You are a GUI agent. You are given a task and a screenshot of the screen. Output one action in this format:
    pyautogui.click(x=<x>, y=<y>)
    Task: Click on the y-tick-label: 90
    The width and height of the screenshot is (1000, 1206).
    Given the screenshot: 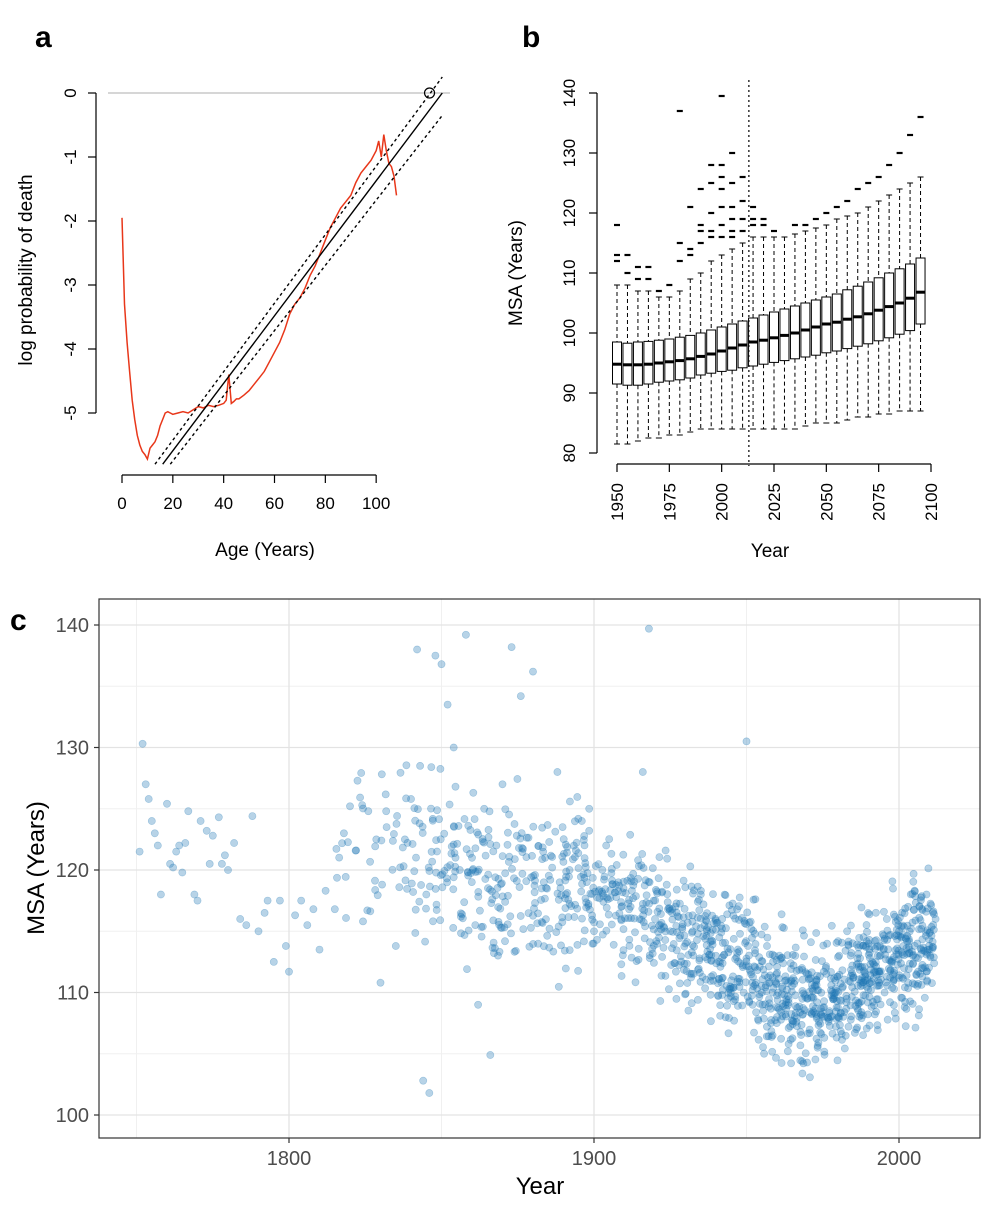 What is the action you would take?
    pyautogui.click(x=569, y=393)
    